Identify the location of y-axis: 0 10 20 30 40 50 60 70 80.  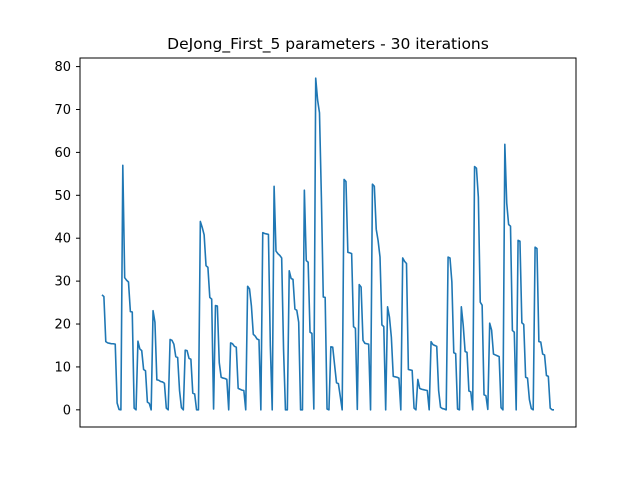
(67, 239).